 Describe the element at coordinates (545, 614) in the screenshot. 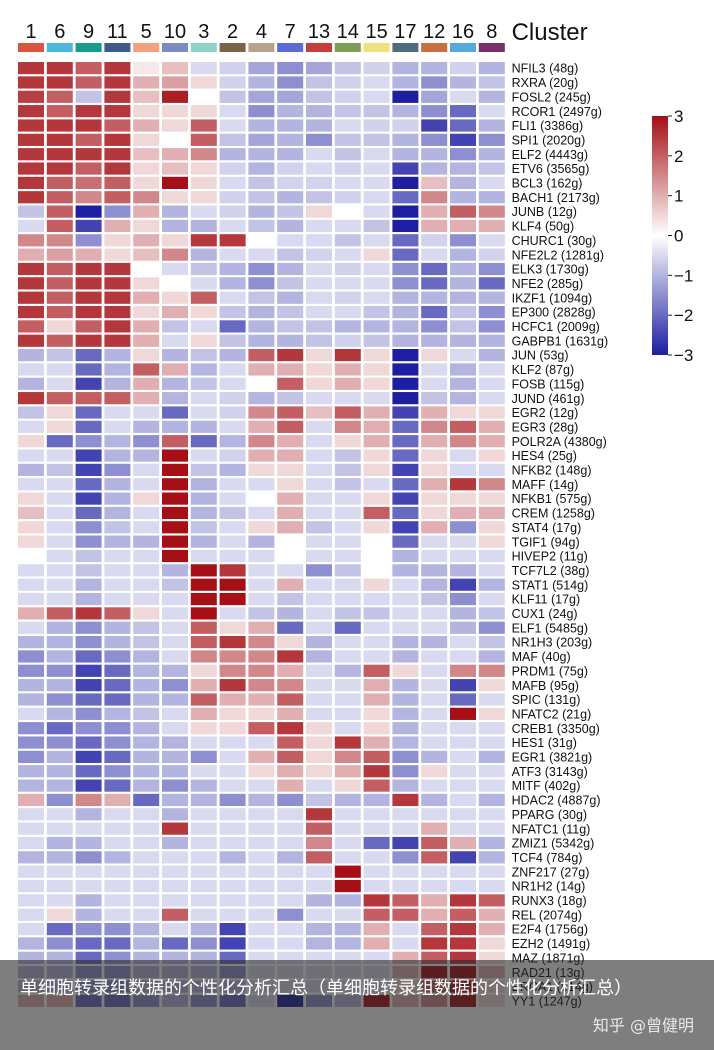

I see `row-label: CUX1 (24g)` at that location.